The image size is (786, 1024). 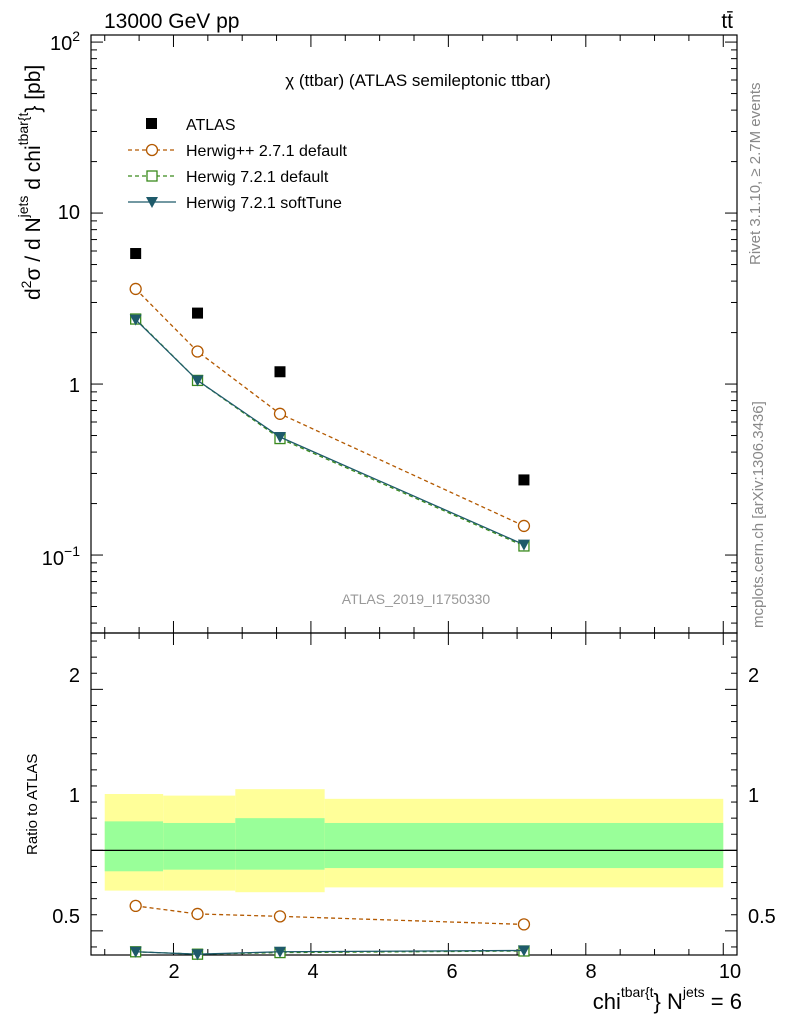 What do you see at coordinates (330, 432) in the screenshot?
I see `series-3-line` at bounding box center [330, 432].